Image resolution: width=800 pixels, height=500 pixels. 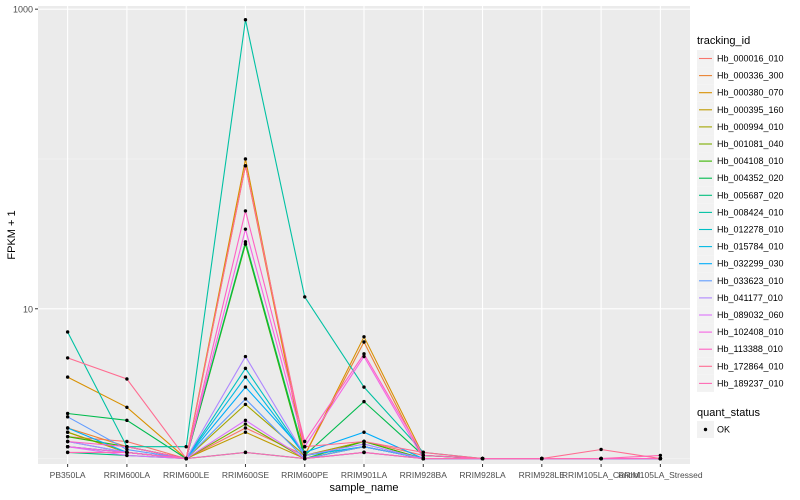 What do you see at coordinates (728, 413) in the screenshot?
I see `quant-status-legend-title: quant_status` at bounding box center [728, 413].